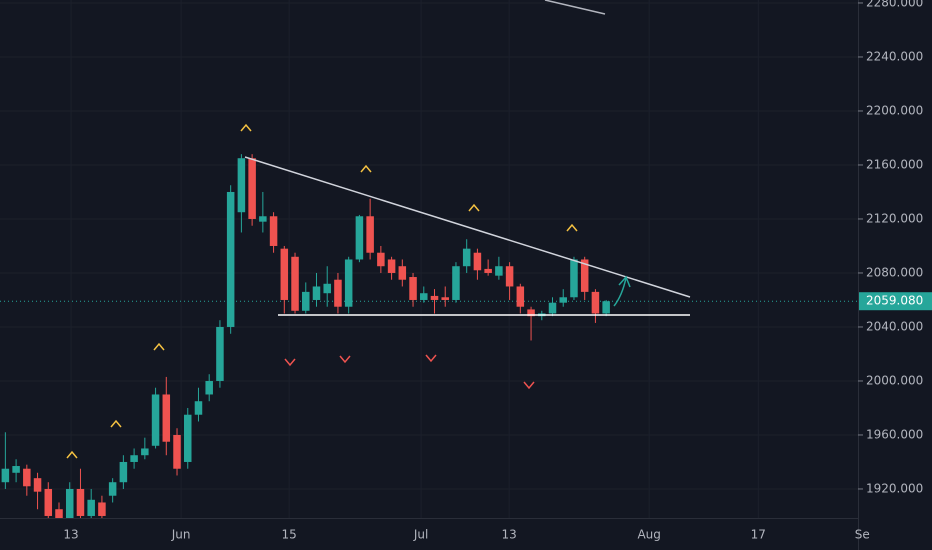 The width and height of the screenshot is (932, 550). What do you see at coordinates (420, 535) in the screenshot?
I see `x-tick-label: Jul` at bounding box center [420, 535].